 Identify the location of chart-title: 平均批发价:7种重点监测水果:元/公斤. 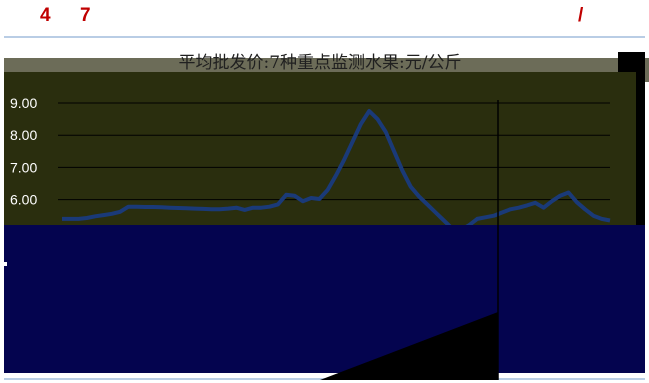
(320, 63).